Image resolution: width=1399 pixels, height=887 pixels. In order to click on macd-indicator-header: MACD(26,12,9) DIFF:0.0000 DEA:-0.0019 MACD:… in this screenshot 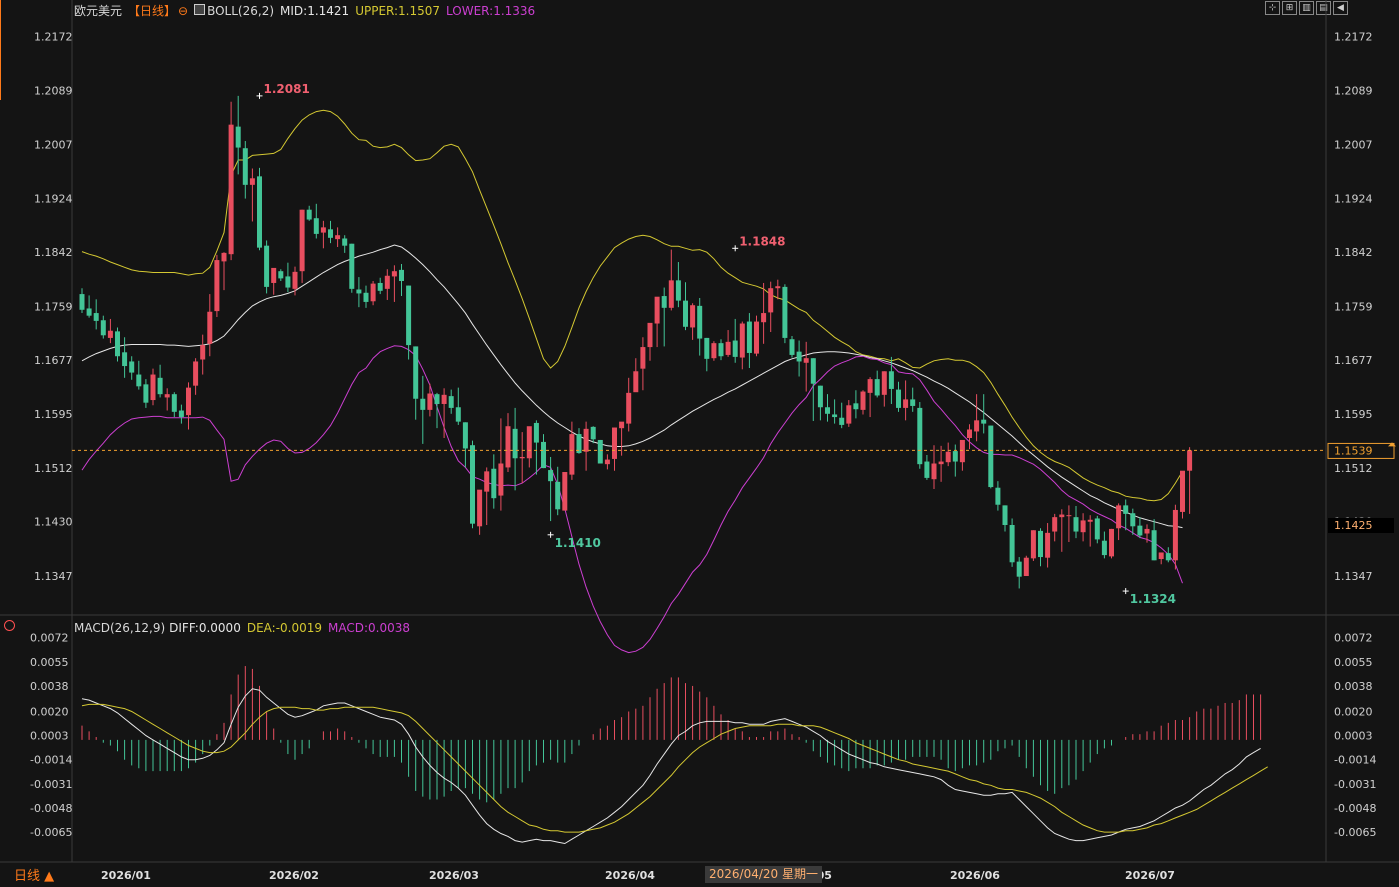, I will do `click(245, 628)`.